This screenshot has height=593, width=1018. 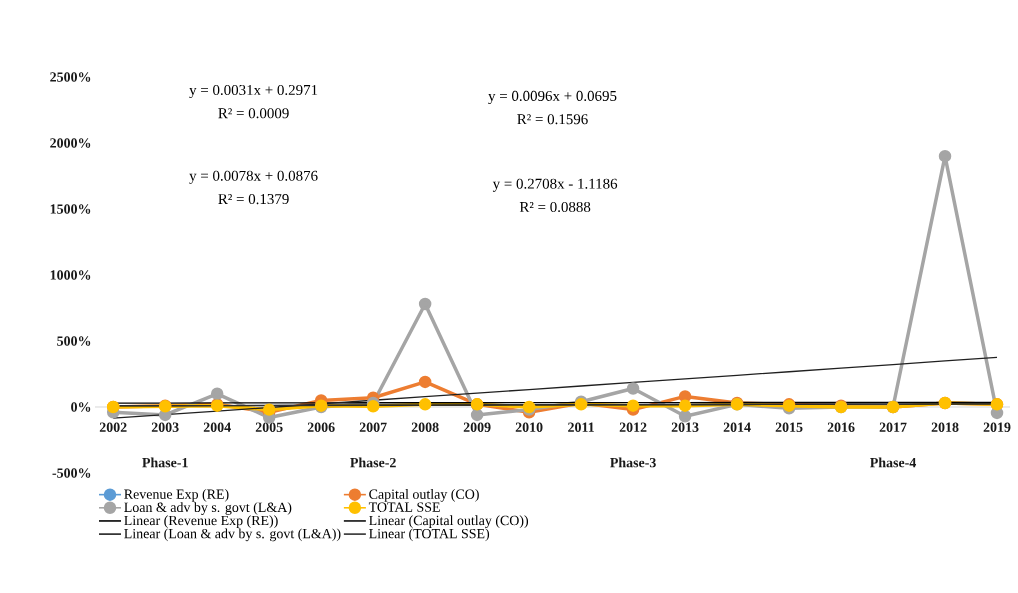 What do you see at coordinates (321, 427) in the screenshot?
I see `x-tick-label: 2006` at bounding box center [321, 427].